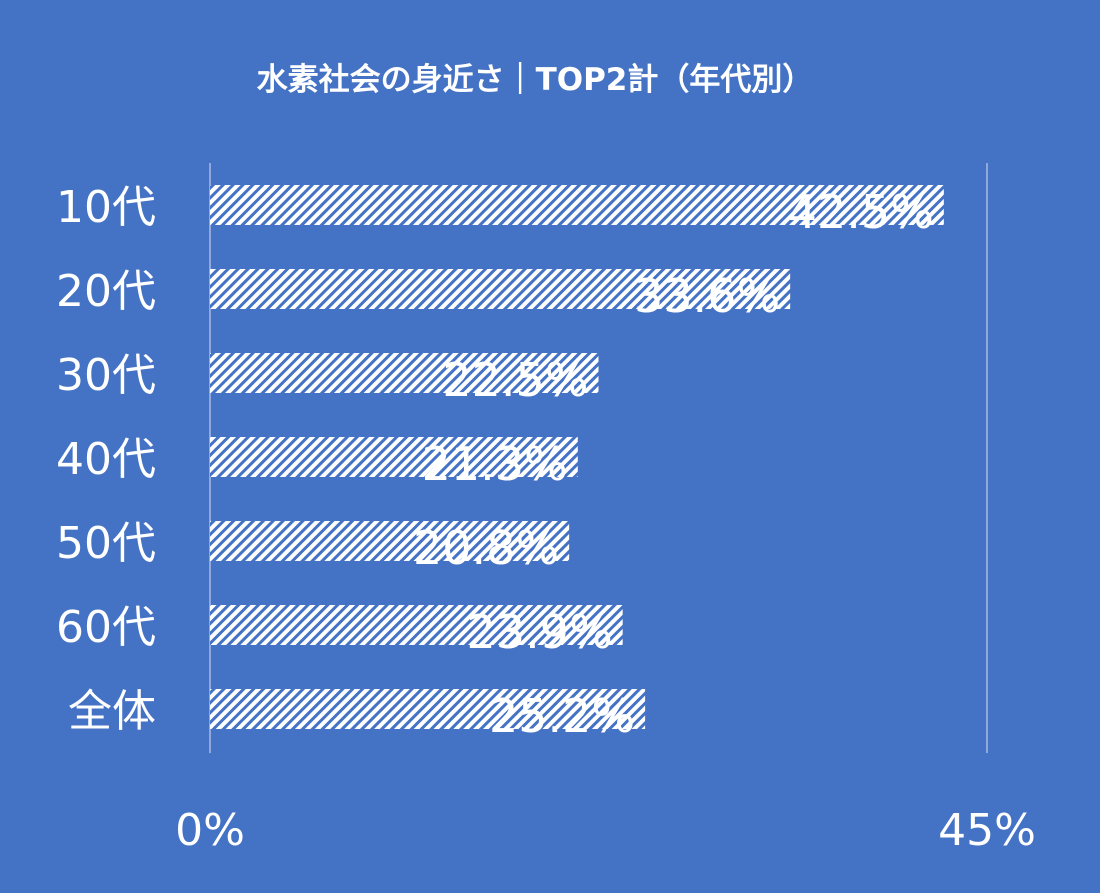 Image resolution: width=1100 pixels, height=893 pixels. Describe the element at coordinates (106, 375) in the screenshot. I see `category-label-3: 30代` at that location.